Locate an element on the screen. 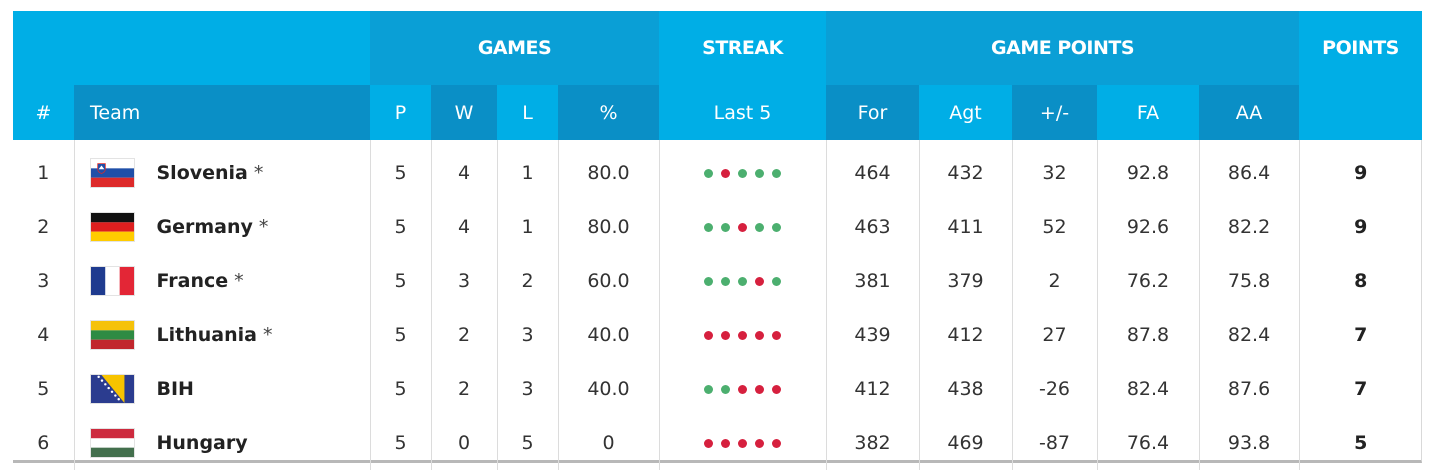  aa-cell: 75.8 is located at coordinates (1249, 281).